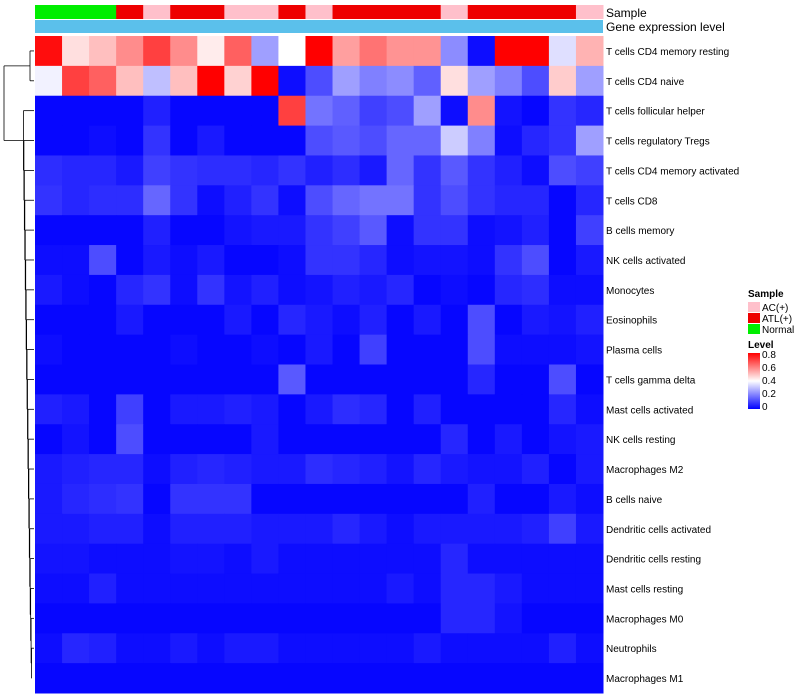  Describe the element at coordinates (761, 345) in the screenshot. I see `legend-level-title: Level` at that location.